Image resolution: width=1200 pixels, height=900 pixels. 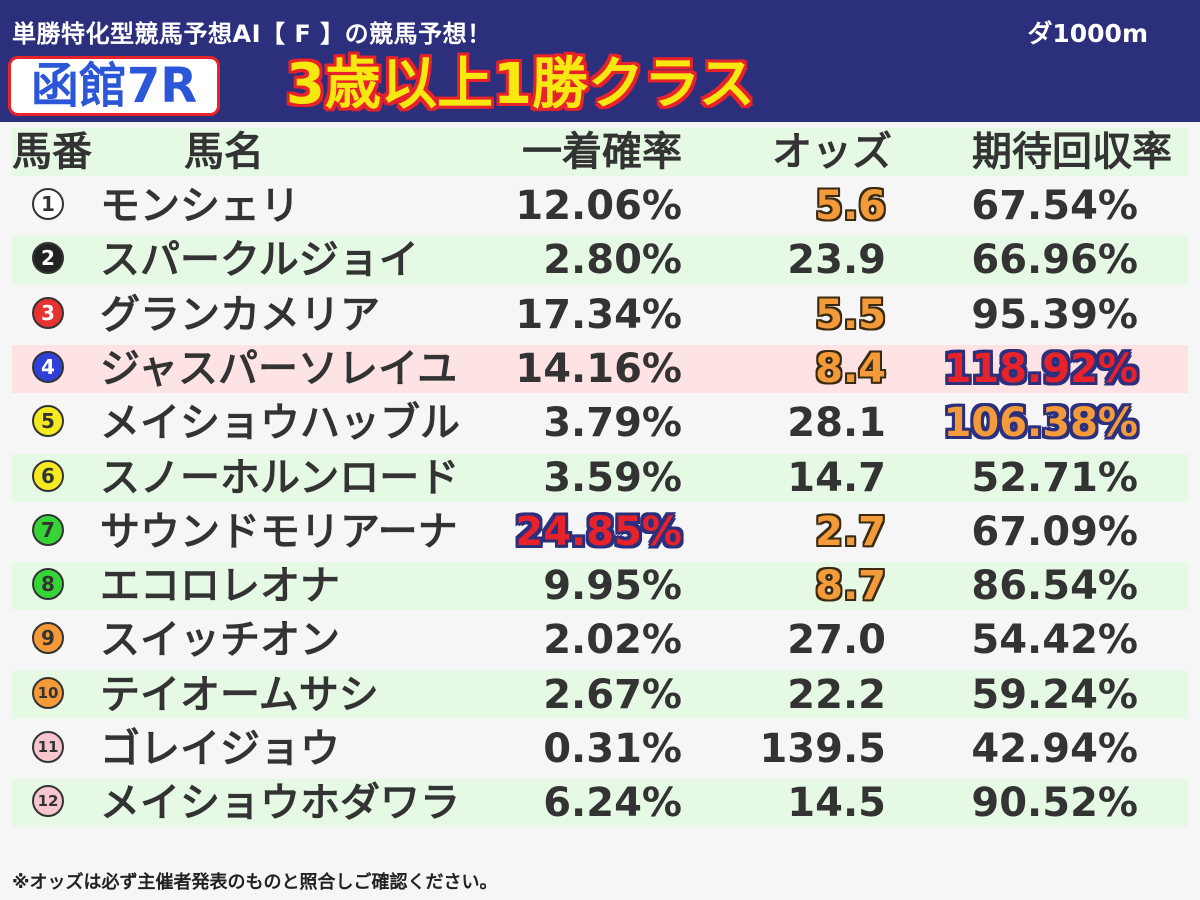 I want to click on win-probability: 0.31%, so click(x=612, y=749).